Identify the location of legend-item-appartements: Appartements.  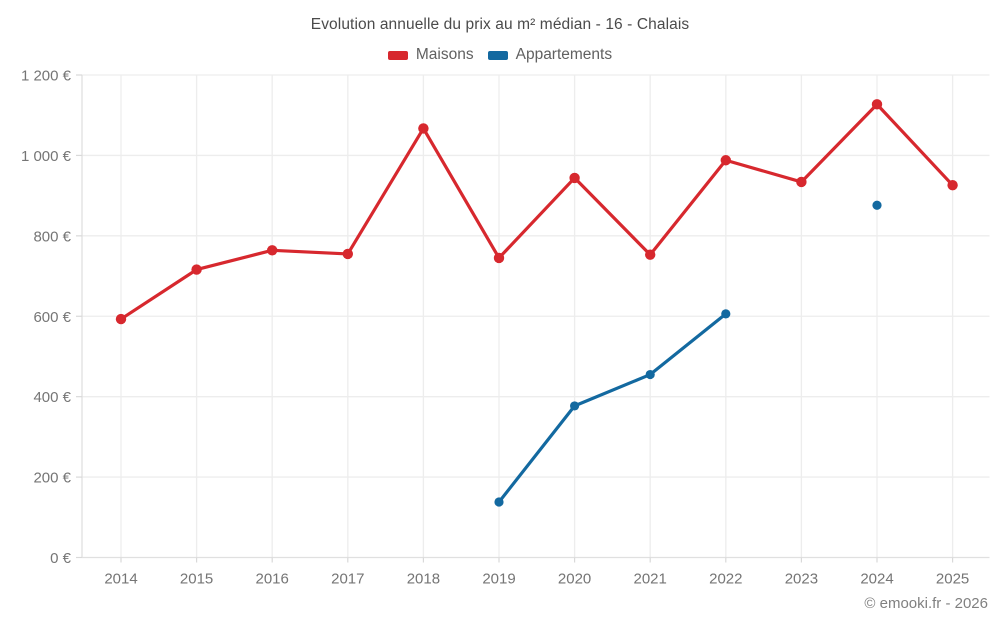
(550, 55).